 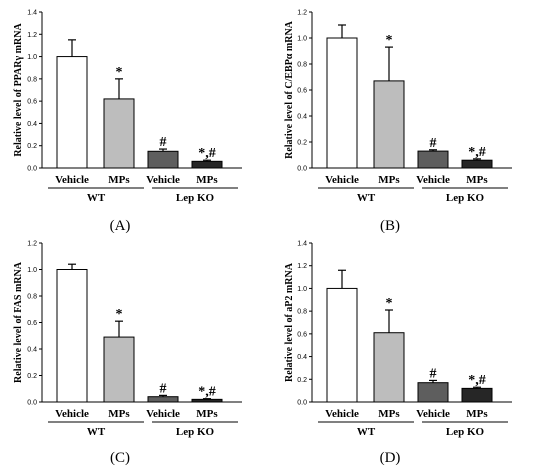 I want to click on y-axis-label: Relative level of aP2 mRNA, so click(x=289, y=322).